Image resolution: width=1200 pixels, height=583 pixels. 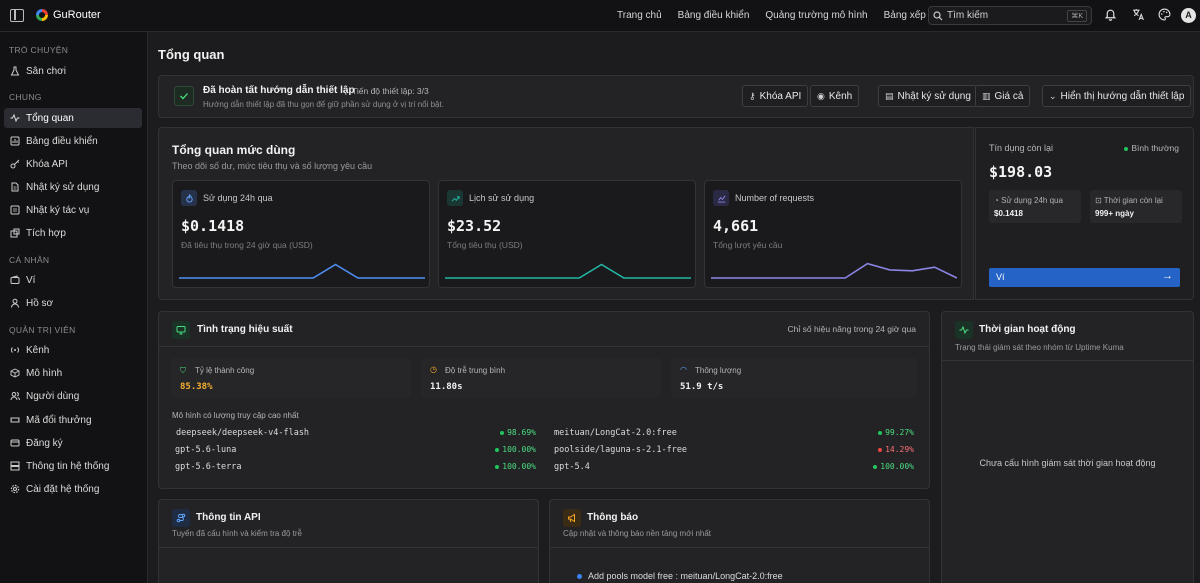 What do you see at coordinates (44, 443) in the screenshot?
I see `sidebar-item-label: Đăng ký` at bounding box center [44, 443].